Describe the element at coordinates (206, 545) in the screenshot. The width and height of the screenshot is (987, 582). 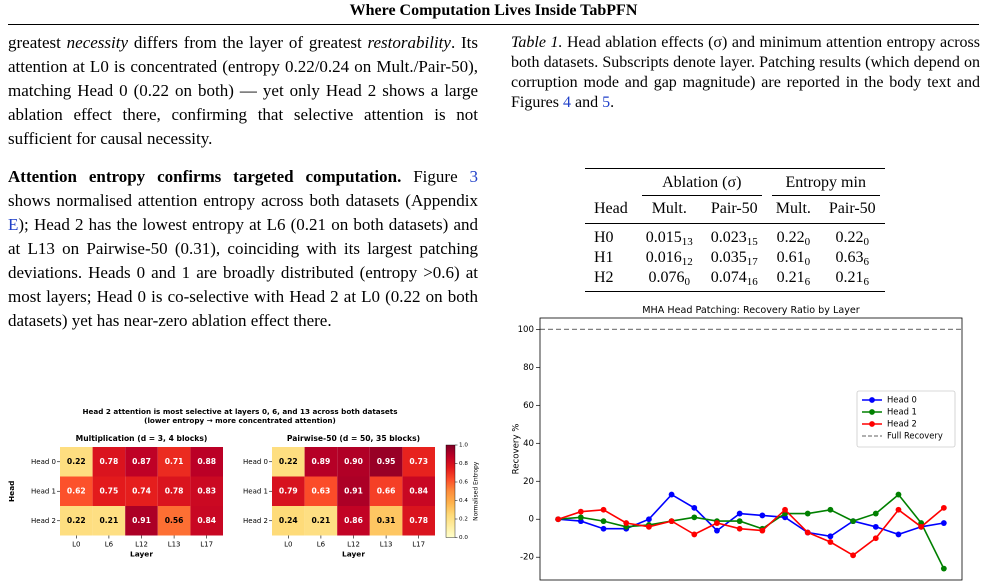
I see `column-label: L17` at that location.